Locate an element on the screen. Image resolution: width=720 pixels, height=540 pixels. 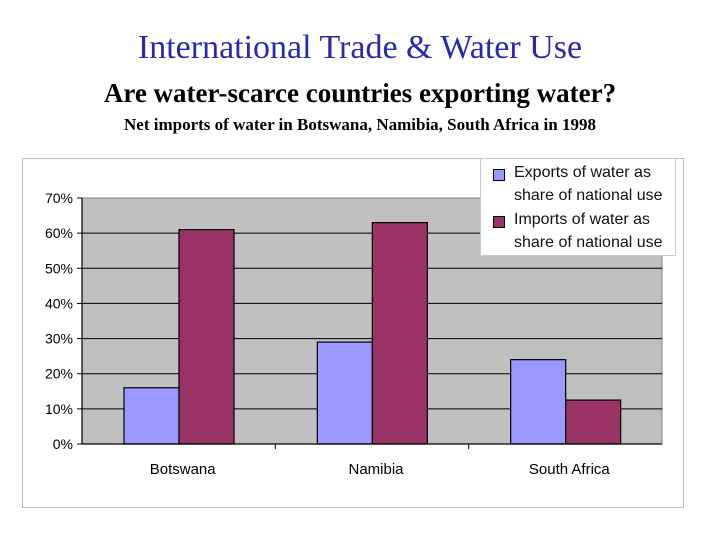
y-tick-label: 50% is located at coordinates (59, 268).